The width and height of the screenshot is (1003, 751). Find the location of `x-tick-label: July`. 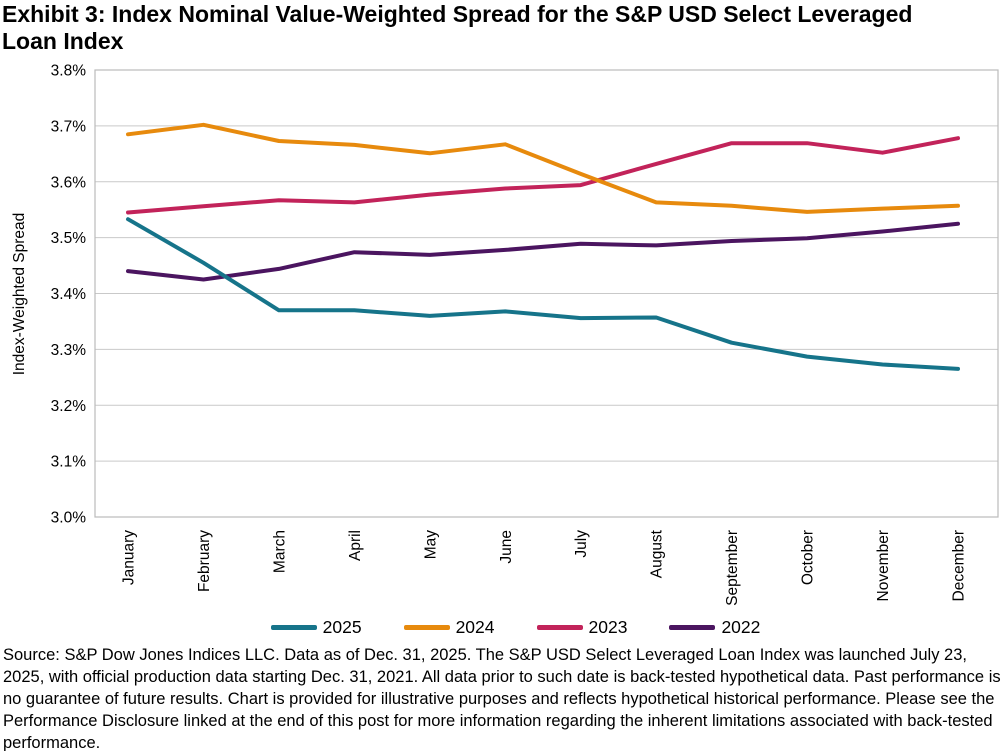

x-tick-label: July is located at coordinates (581, 544).